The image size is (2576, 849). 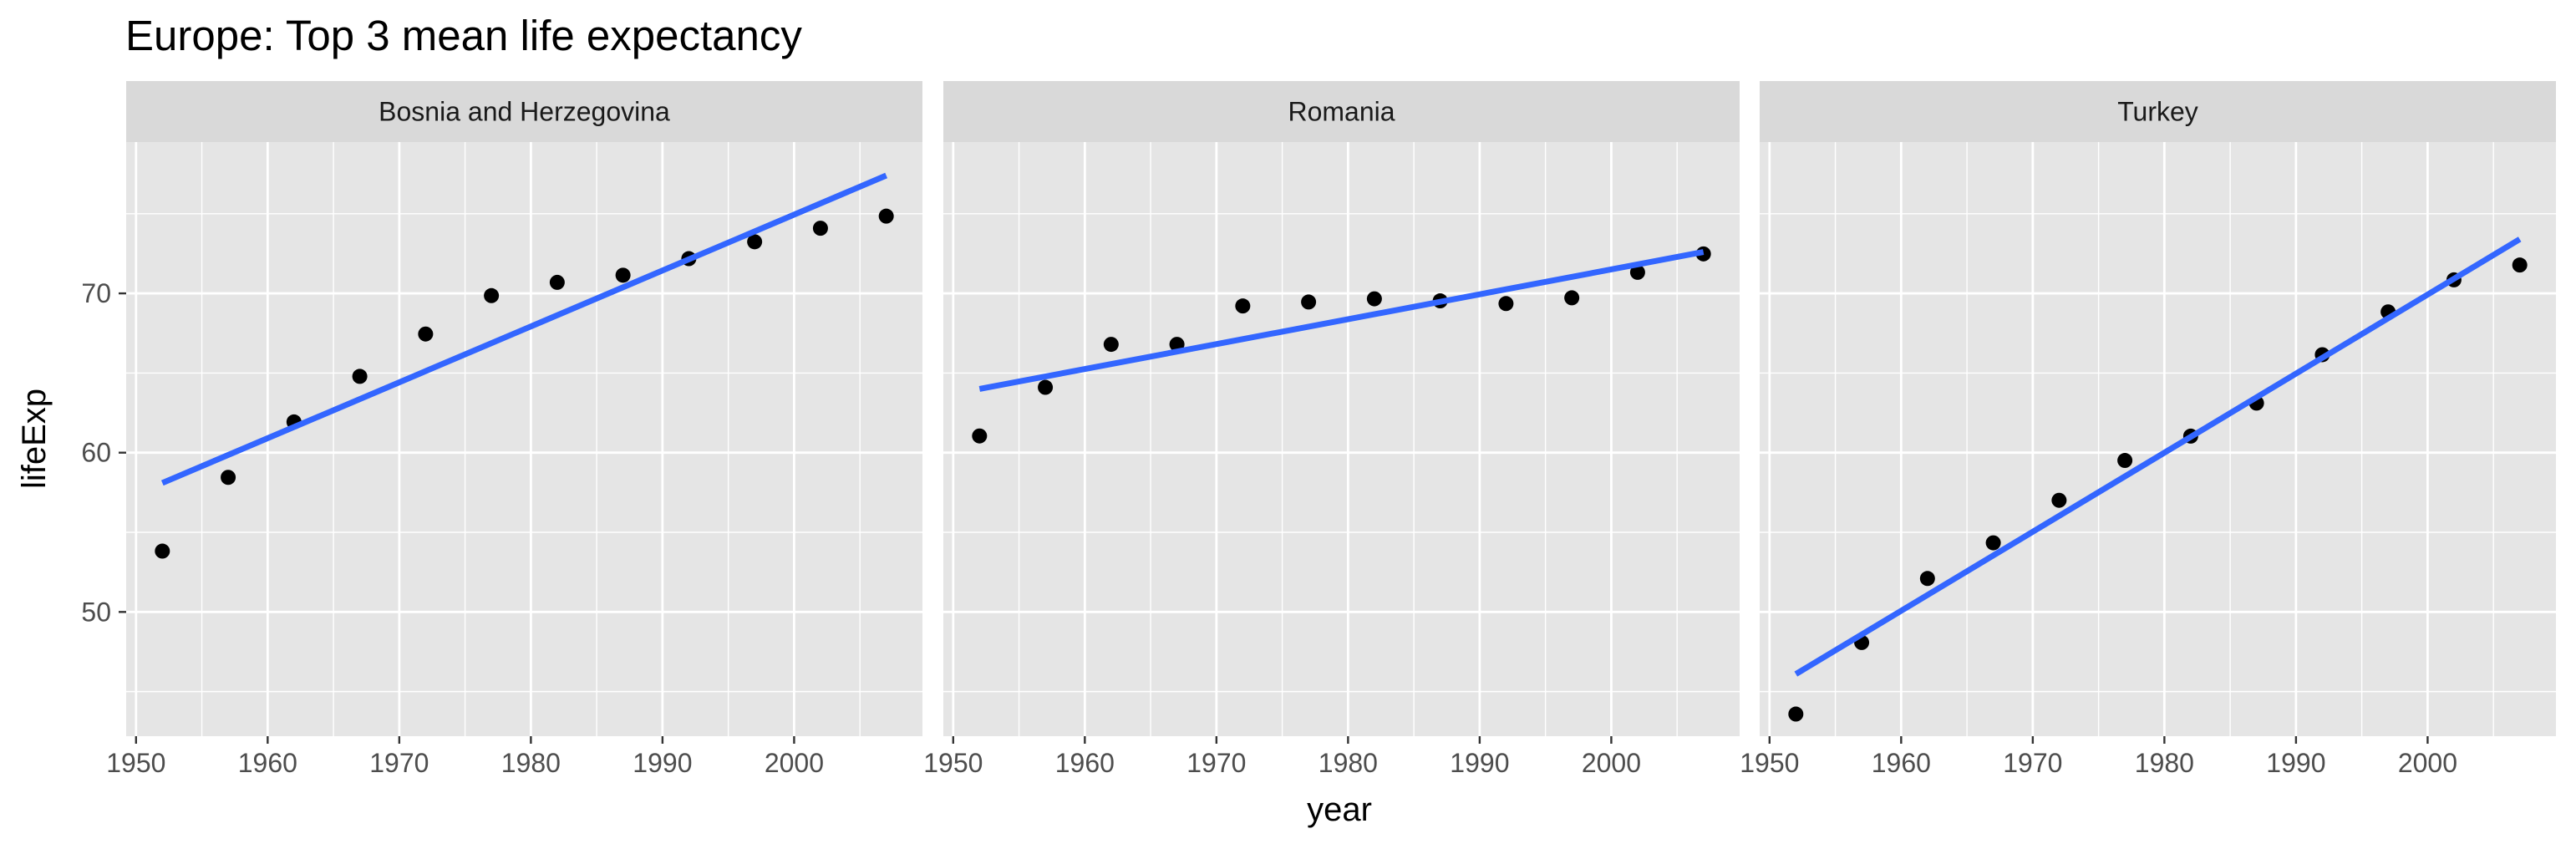 What do you see at coordinates (463, 35) in the screenshot?
I see `chart-title: Europe: Top 3 mean life expectancy` at bounding box center [463, 35].